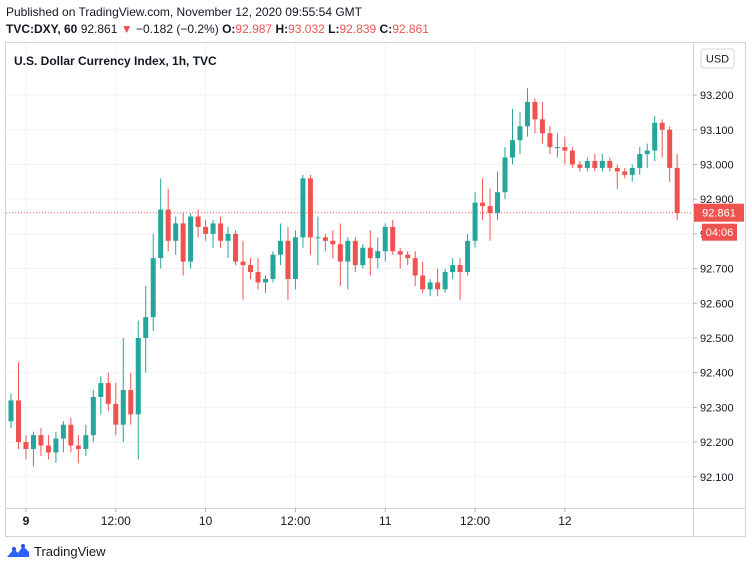 The width and height of the screenshot is (752, 571). Describe the element at coordinates (717, 443) in the screenshot. I see `y-tick-label: 92.200` at that location.